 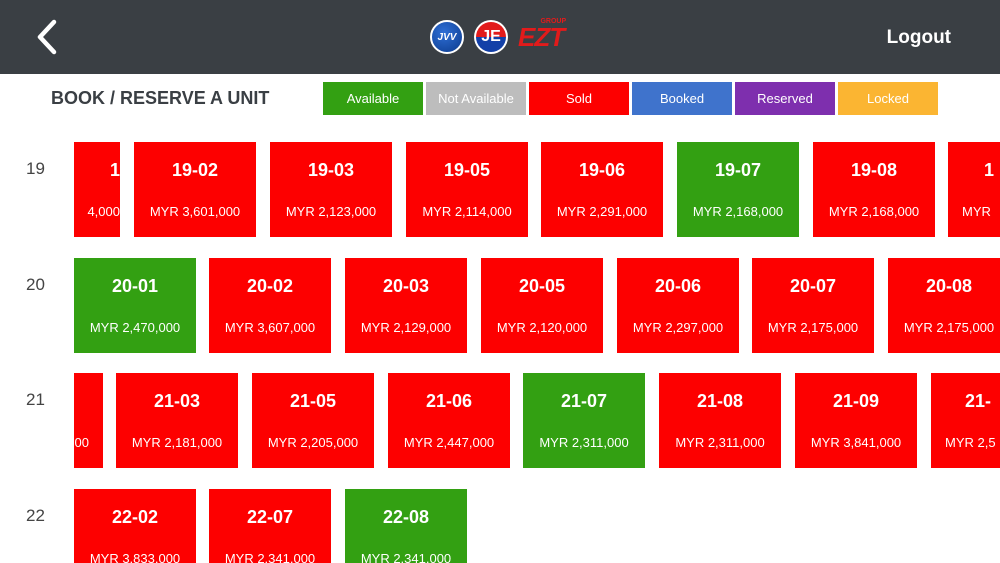 What do you see at coordinates (542, 35) in the screenshot?
I see `ezt-logo: EZT GROUP` at bounding box center [542, 35].